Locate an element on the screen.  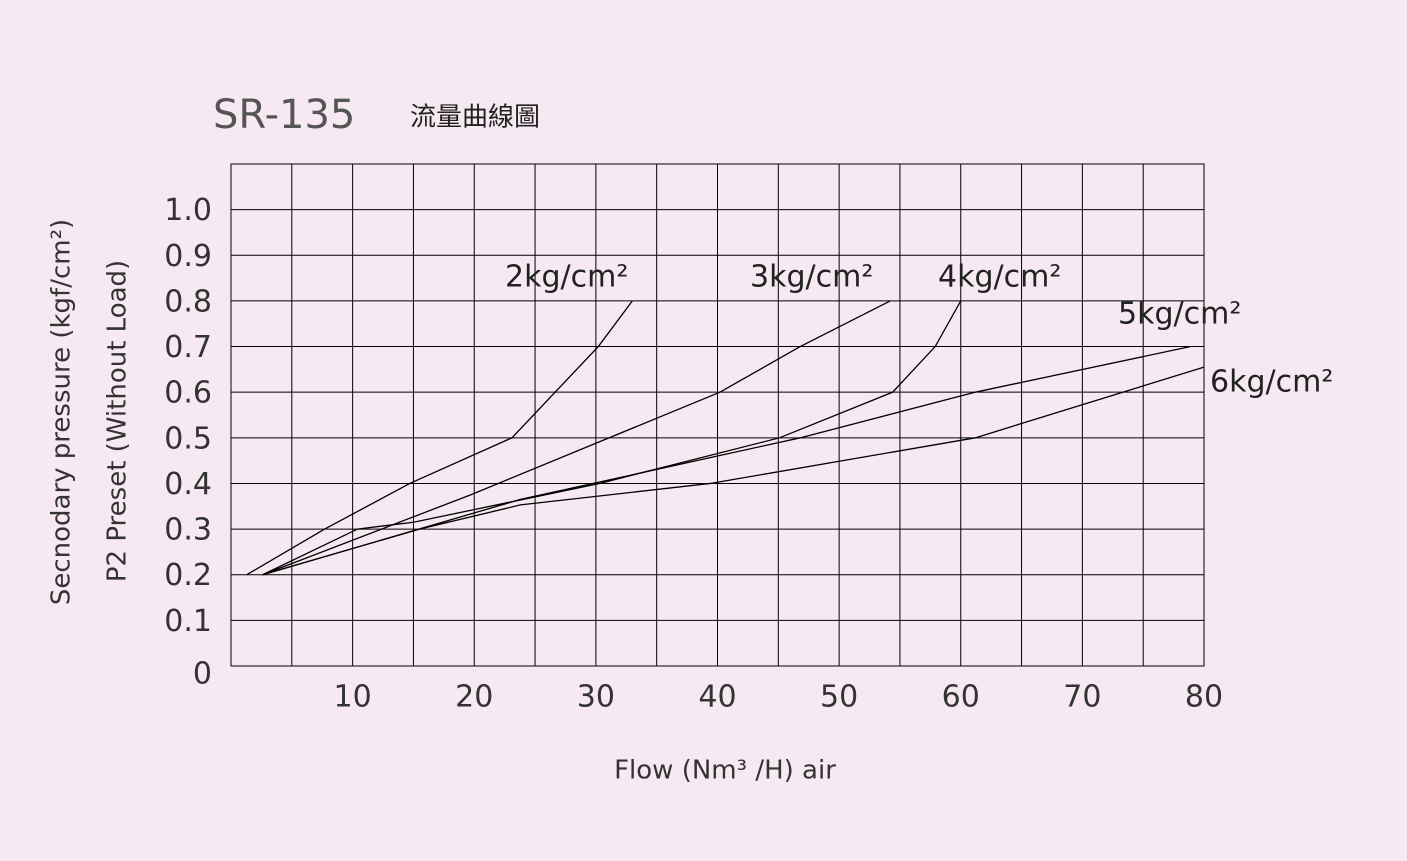
y-tick-label: 0.5 is located at coordinates (188, 438).